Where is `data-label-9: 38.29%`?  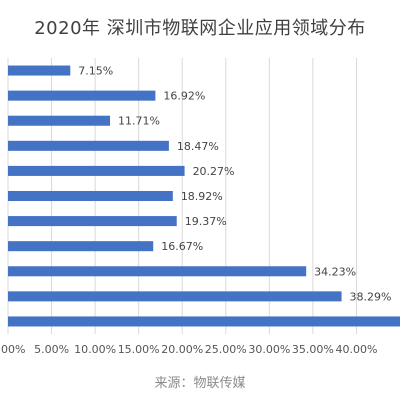
data-label-9: 38.29% is located at coordinates (371, 296).